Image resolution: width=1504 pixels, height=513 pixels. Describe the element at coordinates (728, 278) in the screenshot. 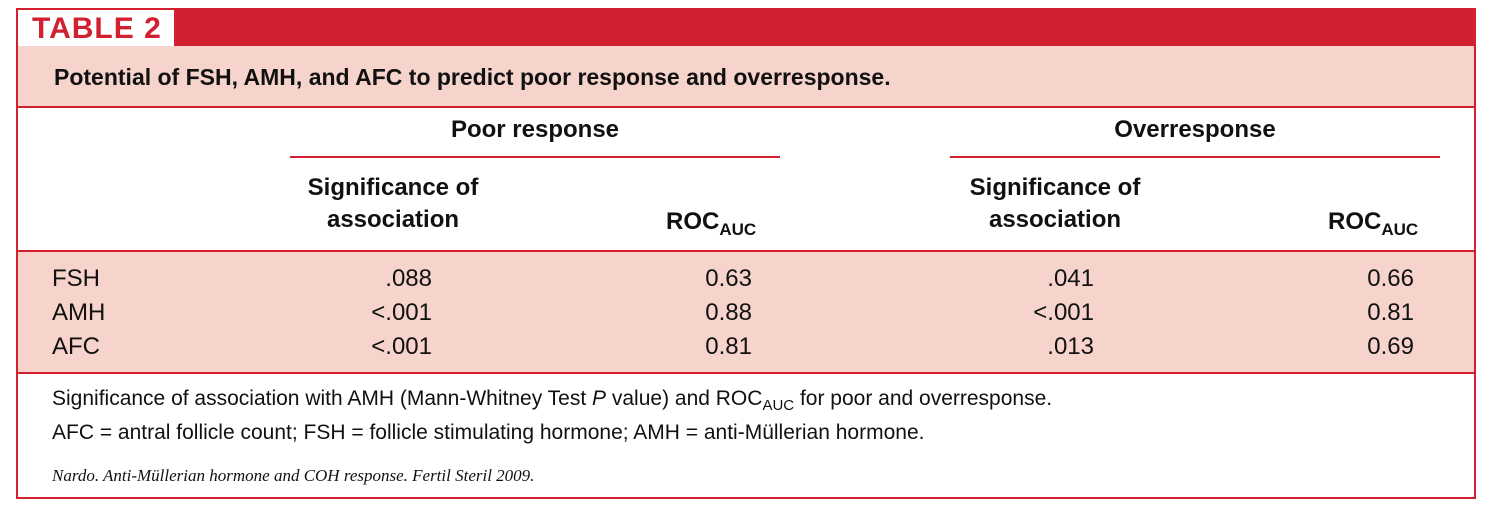

I see `cell-poor-roc: 0.63` at that location.